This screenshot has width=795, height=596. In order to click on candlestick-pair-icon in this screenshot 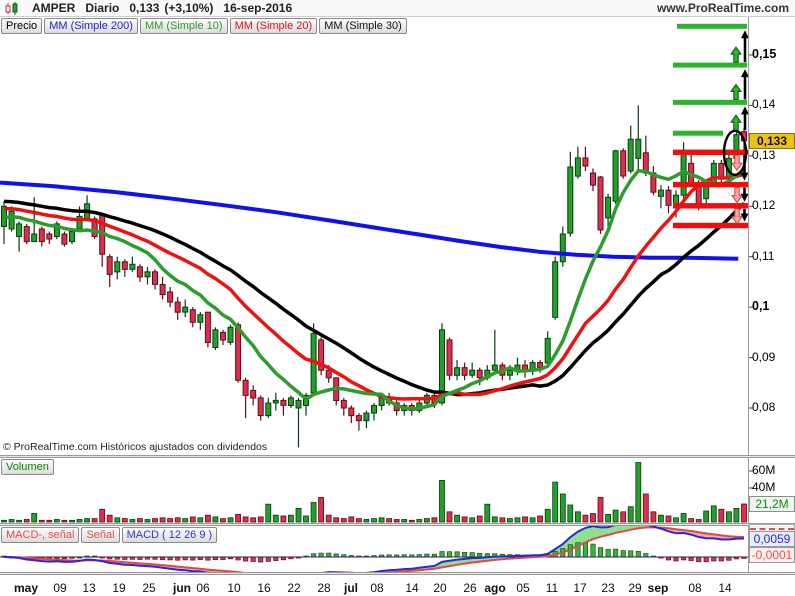, I will do `click(13, 8)`.